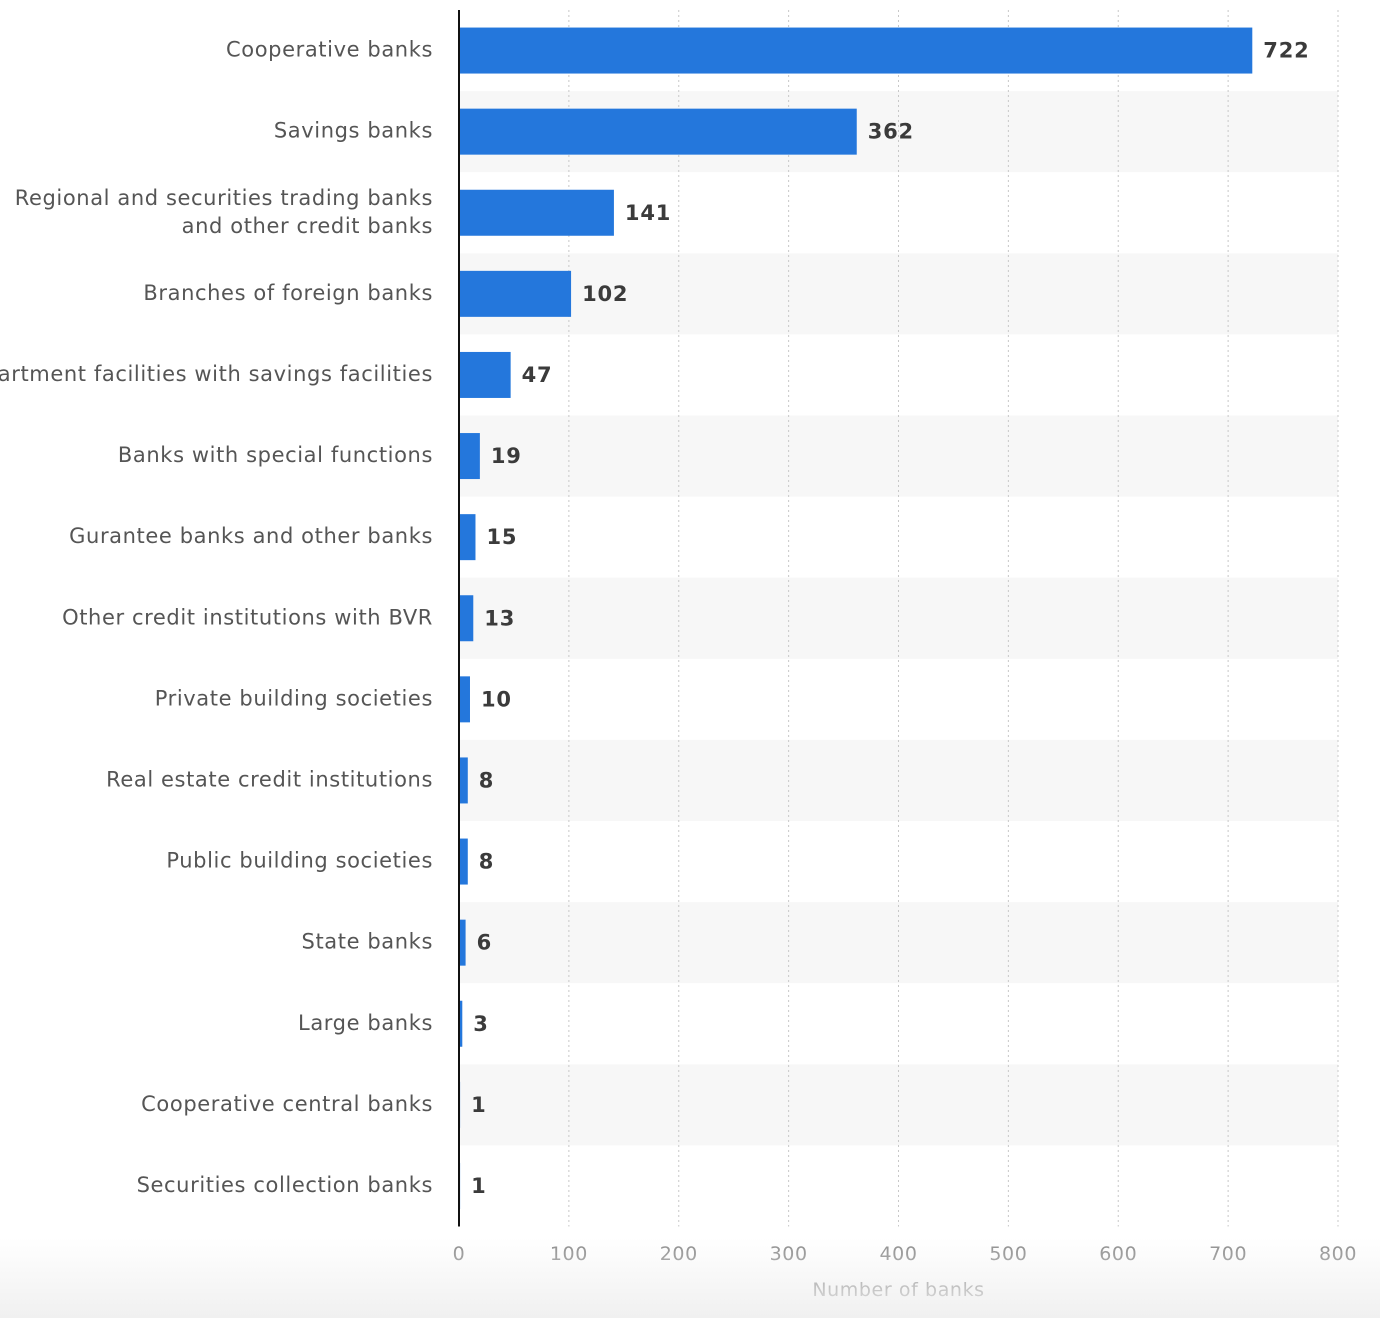 This screenshot has width=1380, height=1318. I want to click on value-label: 10, so click(496, 699).